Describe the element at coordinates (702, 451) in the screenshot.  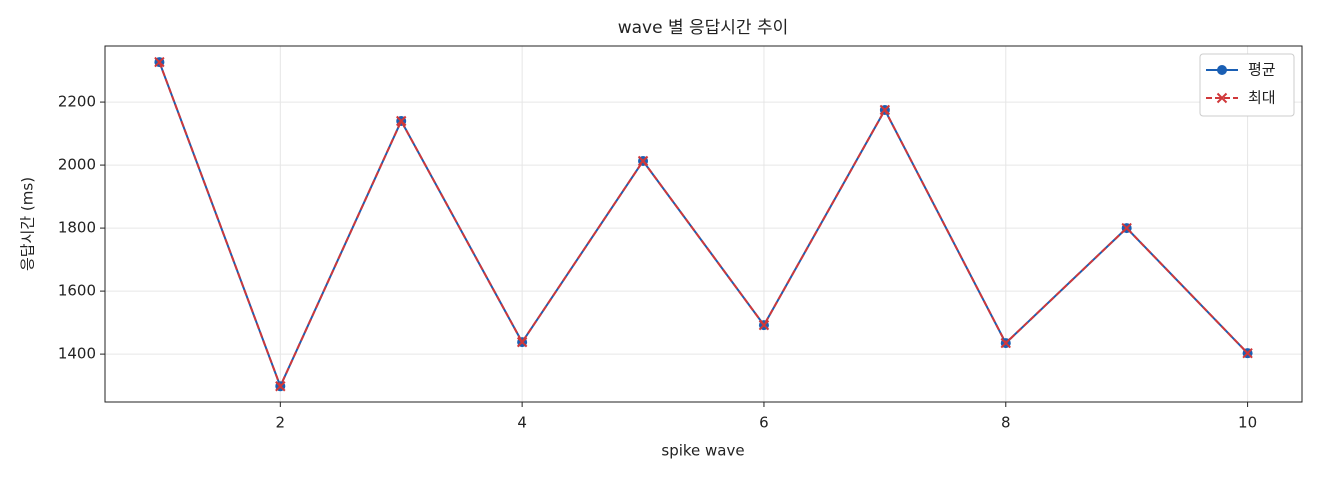
I see `x-axis-label: spike wave` at that location.